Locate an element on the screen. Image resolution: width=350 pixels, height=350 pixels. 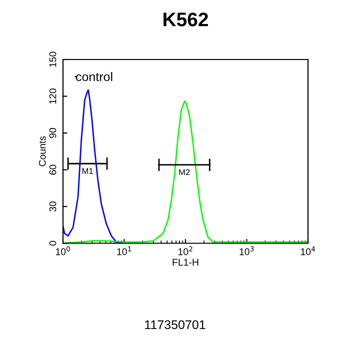
chart-title: K562 is located at coordinates (186, 19).